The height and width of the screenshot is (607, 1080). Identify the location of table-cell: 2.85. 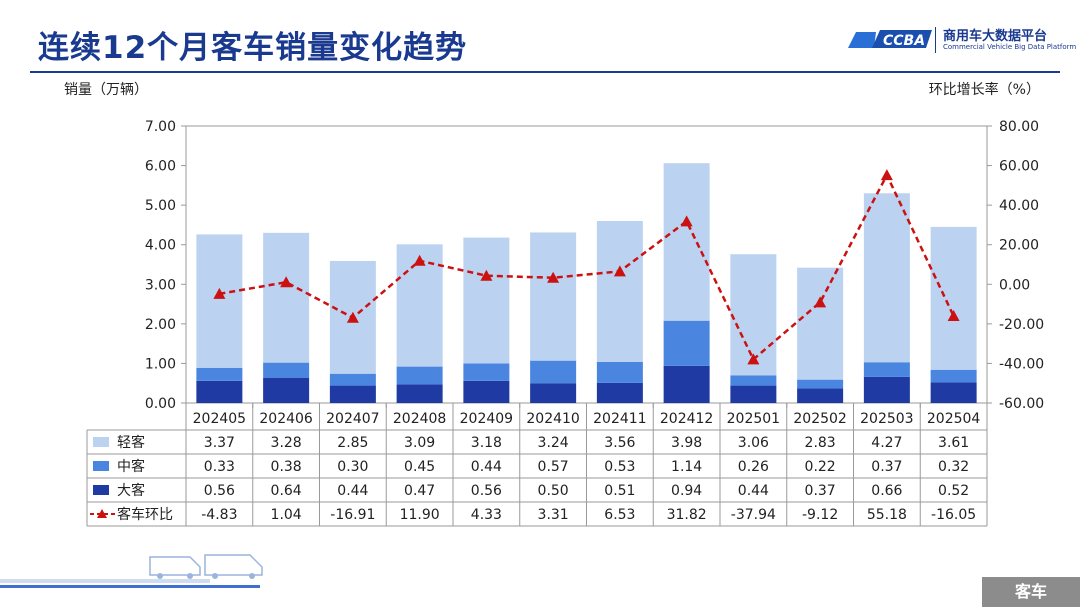
(352, 443).